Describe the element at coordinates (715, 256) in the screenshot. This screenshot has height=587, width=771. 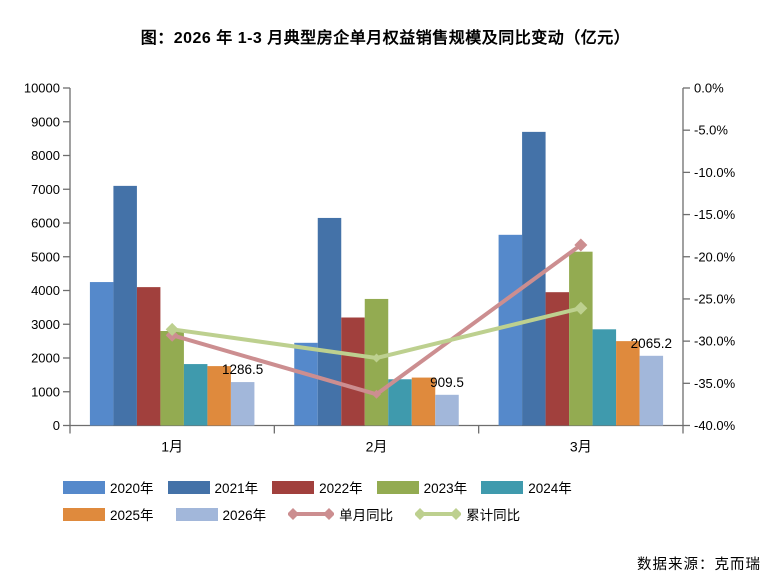
I see `right-axis-tick-label: -20.0%` at that location.